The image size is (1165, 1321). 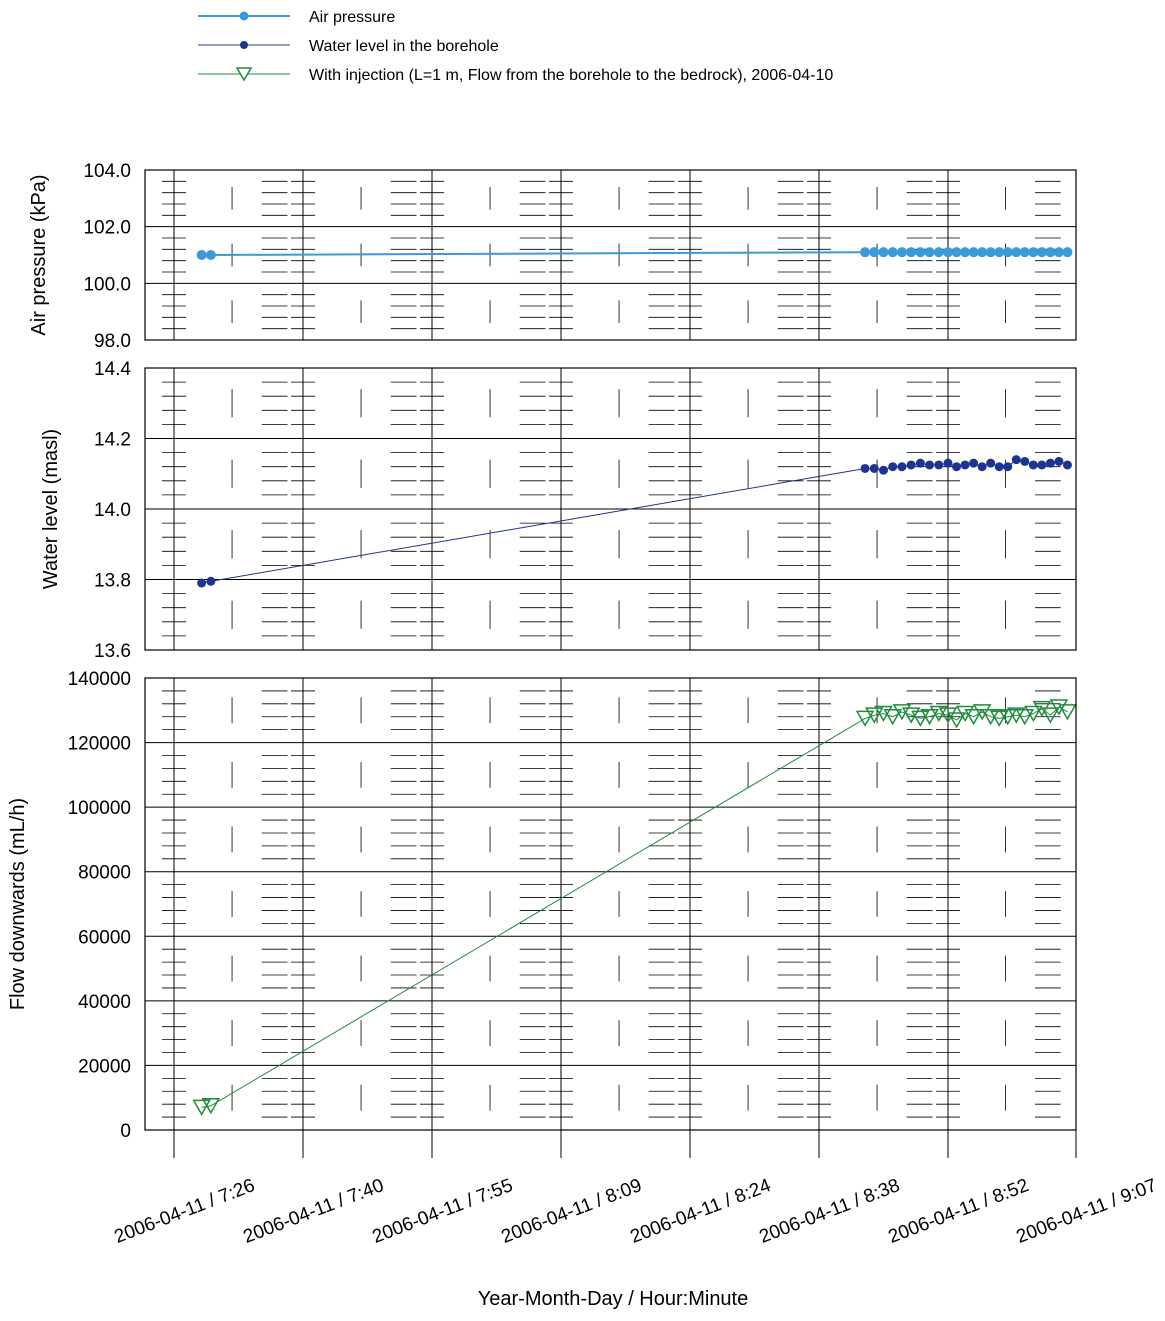 What do you see at coordinates (107, 171) in the screenshot?
I see `y-tick-label: 104.0` at bounding box center [107, 171].